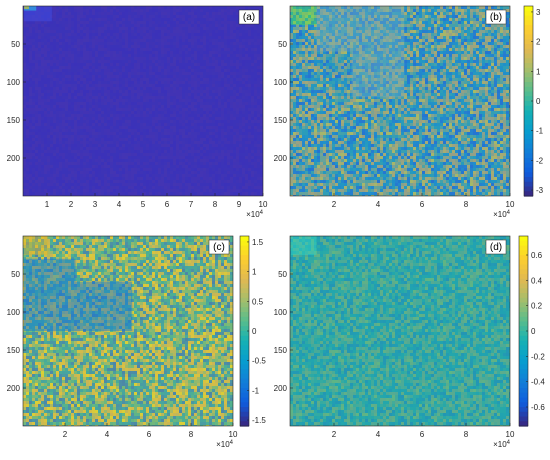 The height and width of the screenshot is (460, 550). Describe the element at coordinates (258, 242) in the screenshot. I see `colorbar-tick-label: 1.5` at that location.